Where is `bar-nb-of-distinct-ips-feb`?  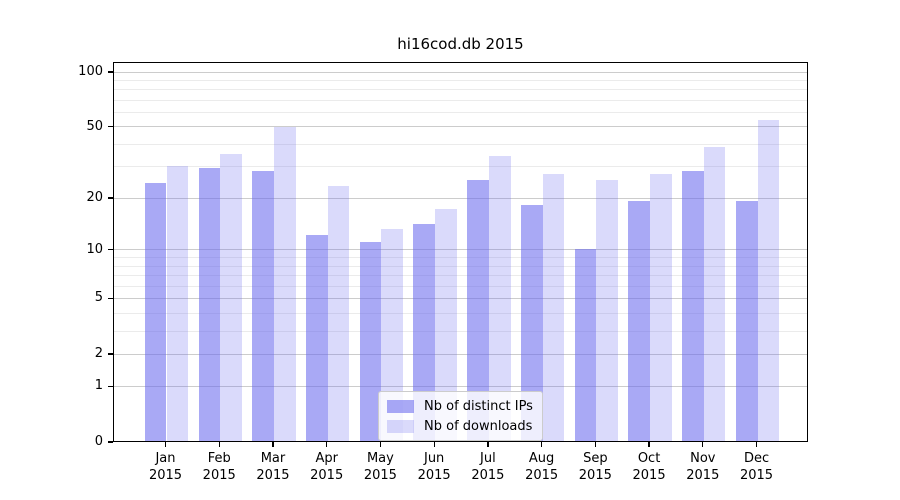 bar-nb-of-distinct-ips-feb is located at coordinates (209, 304).